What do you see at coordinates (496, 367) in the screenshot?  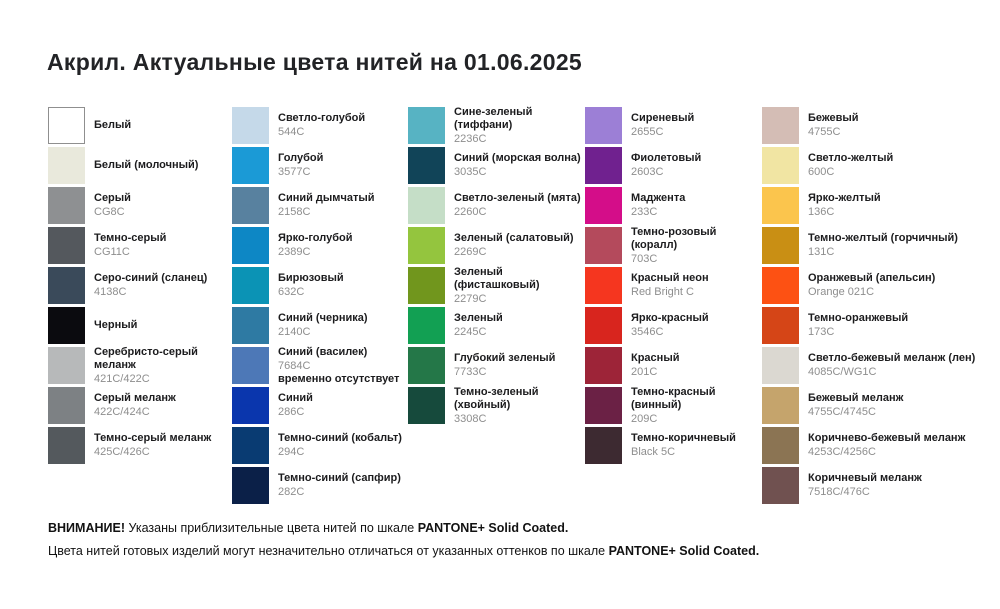 I see `color-item: Глубокий зеленый 7733C` at bounding box center [496, 367].